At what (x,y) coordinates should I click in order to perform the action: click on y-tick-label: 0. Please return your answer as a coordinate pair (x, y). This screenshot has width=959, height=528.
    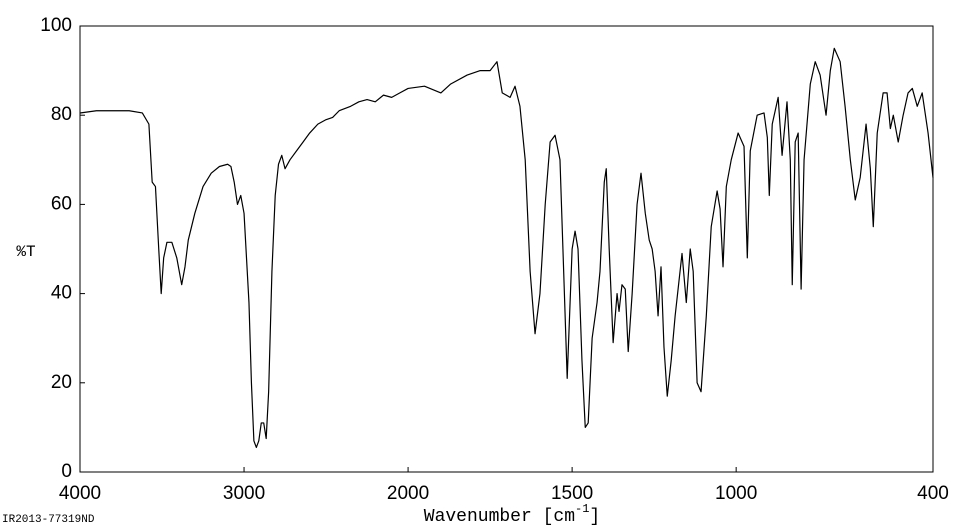
    Looking at the image, I should click on (66, 471).